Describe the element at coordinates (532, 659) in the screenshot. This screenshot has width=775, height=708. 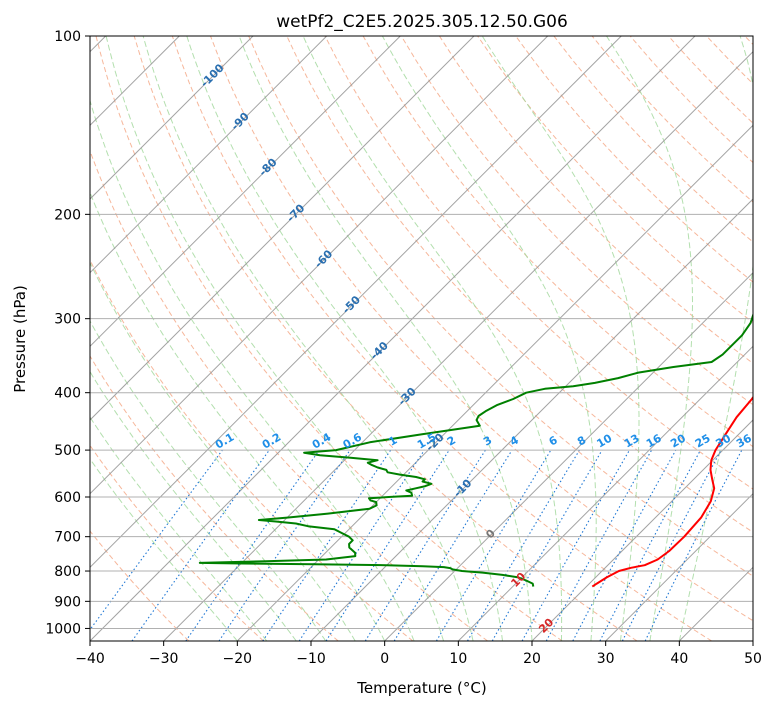
I see `x-tick-label: 20` at that location.